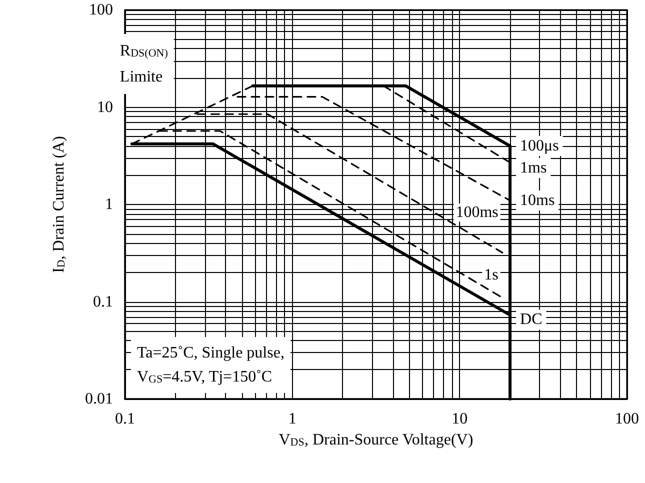 The image size is (645, 483). Describe the element at coordinates (103, 301) in the screenshot. I see `y-tick-label: 0.1` at that location.